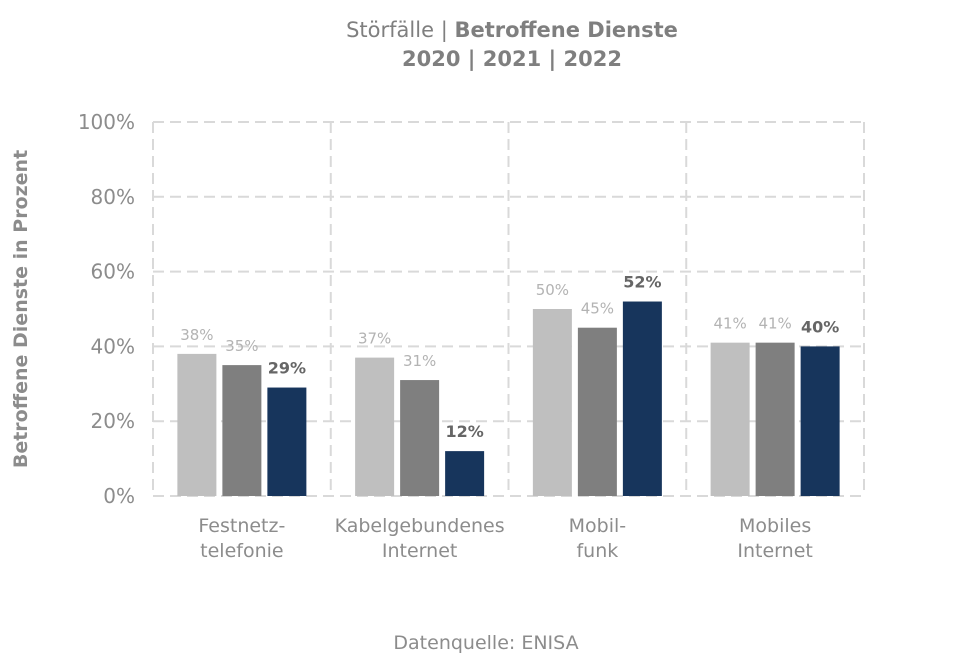 This screenshot has height=672, width=972. What do you see at coordinates (241, 526) in the screenshot?
I see `x-tick-label: Festnetz-` at bounding box center [241, 526].